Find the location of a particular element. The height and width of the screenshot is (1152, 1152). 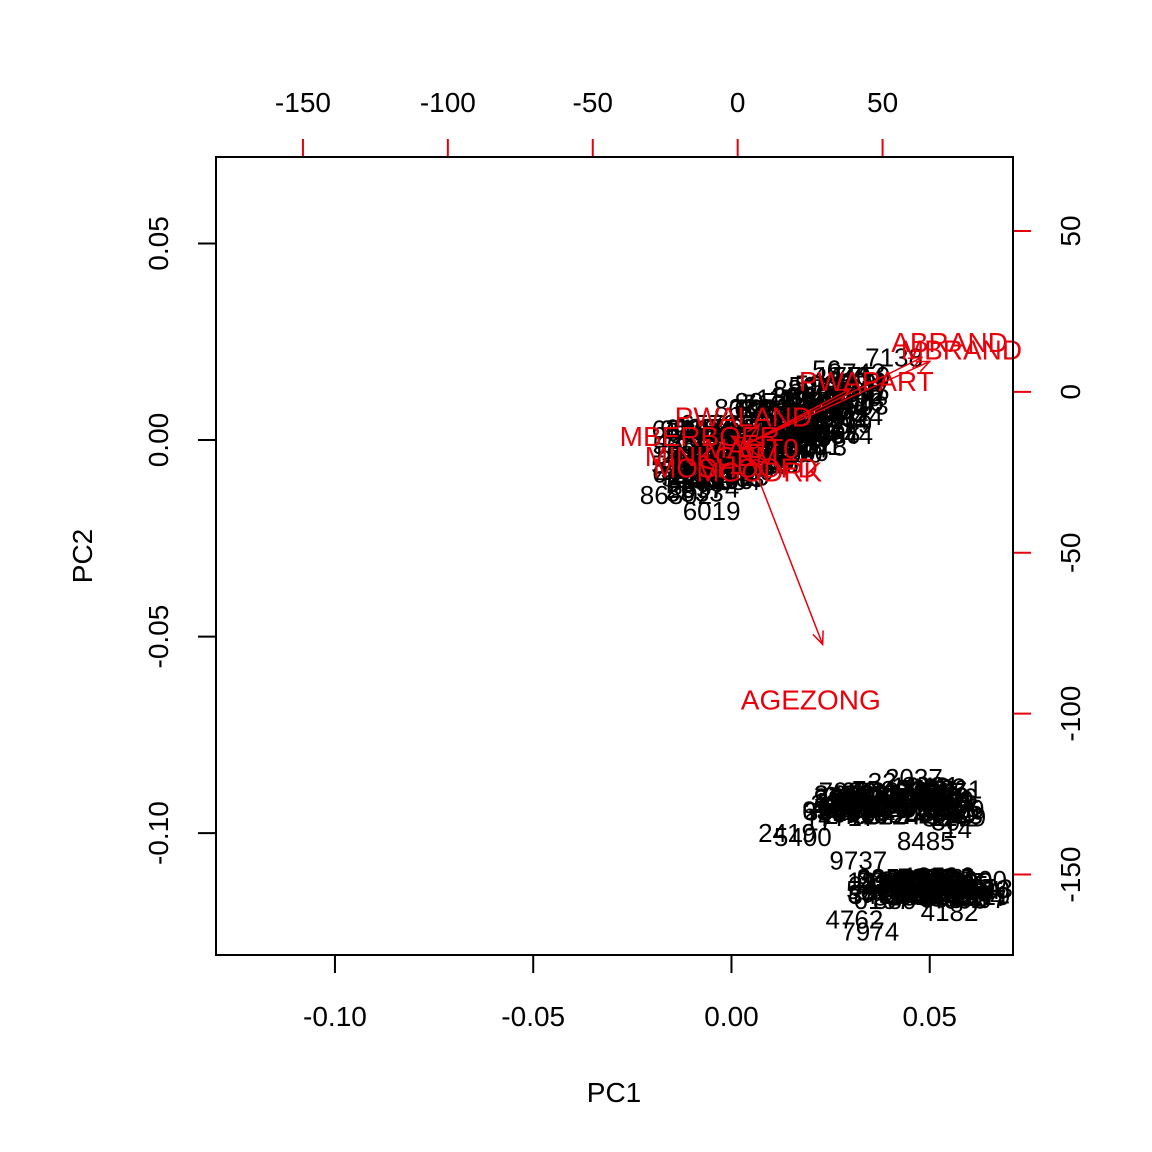

observation-label: 17 is located at coordinates (818, 821).